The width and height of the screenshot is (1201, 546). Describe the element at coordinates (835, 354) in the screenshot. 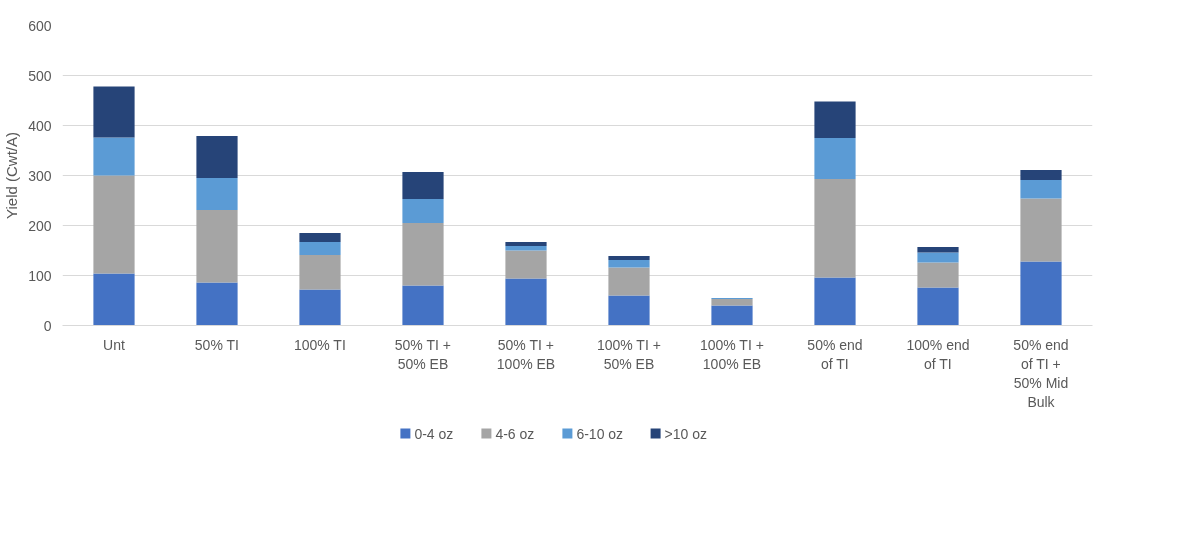

I see `x-tick-label: 50% end of TI` at that location.